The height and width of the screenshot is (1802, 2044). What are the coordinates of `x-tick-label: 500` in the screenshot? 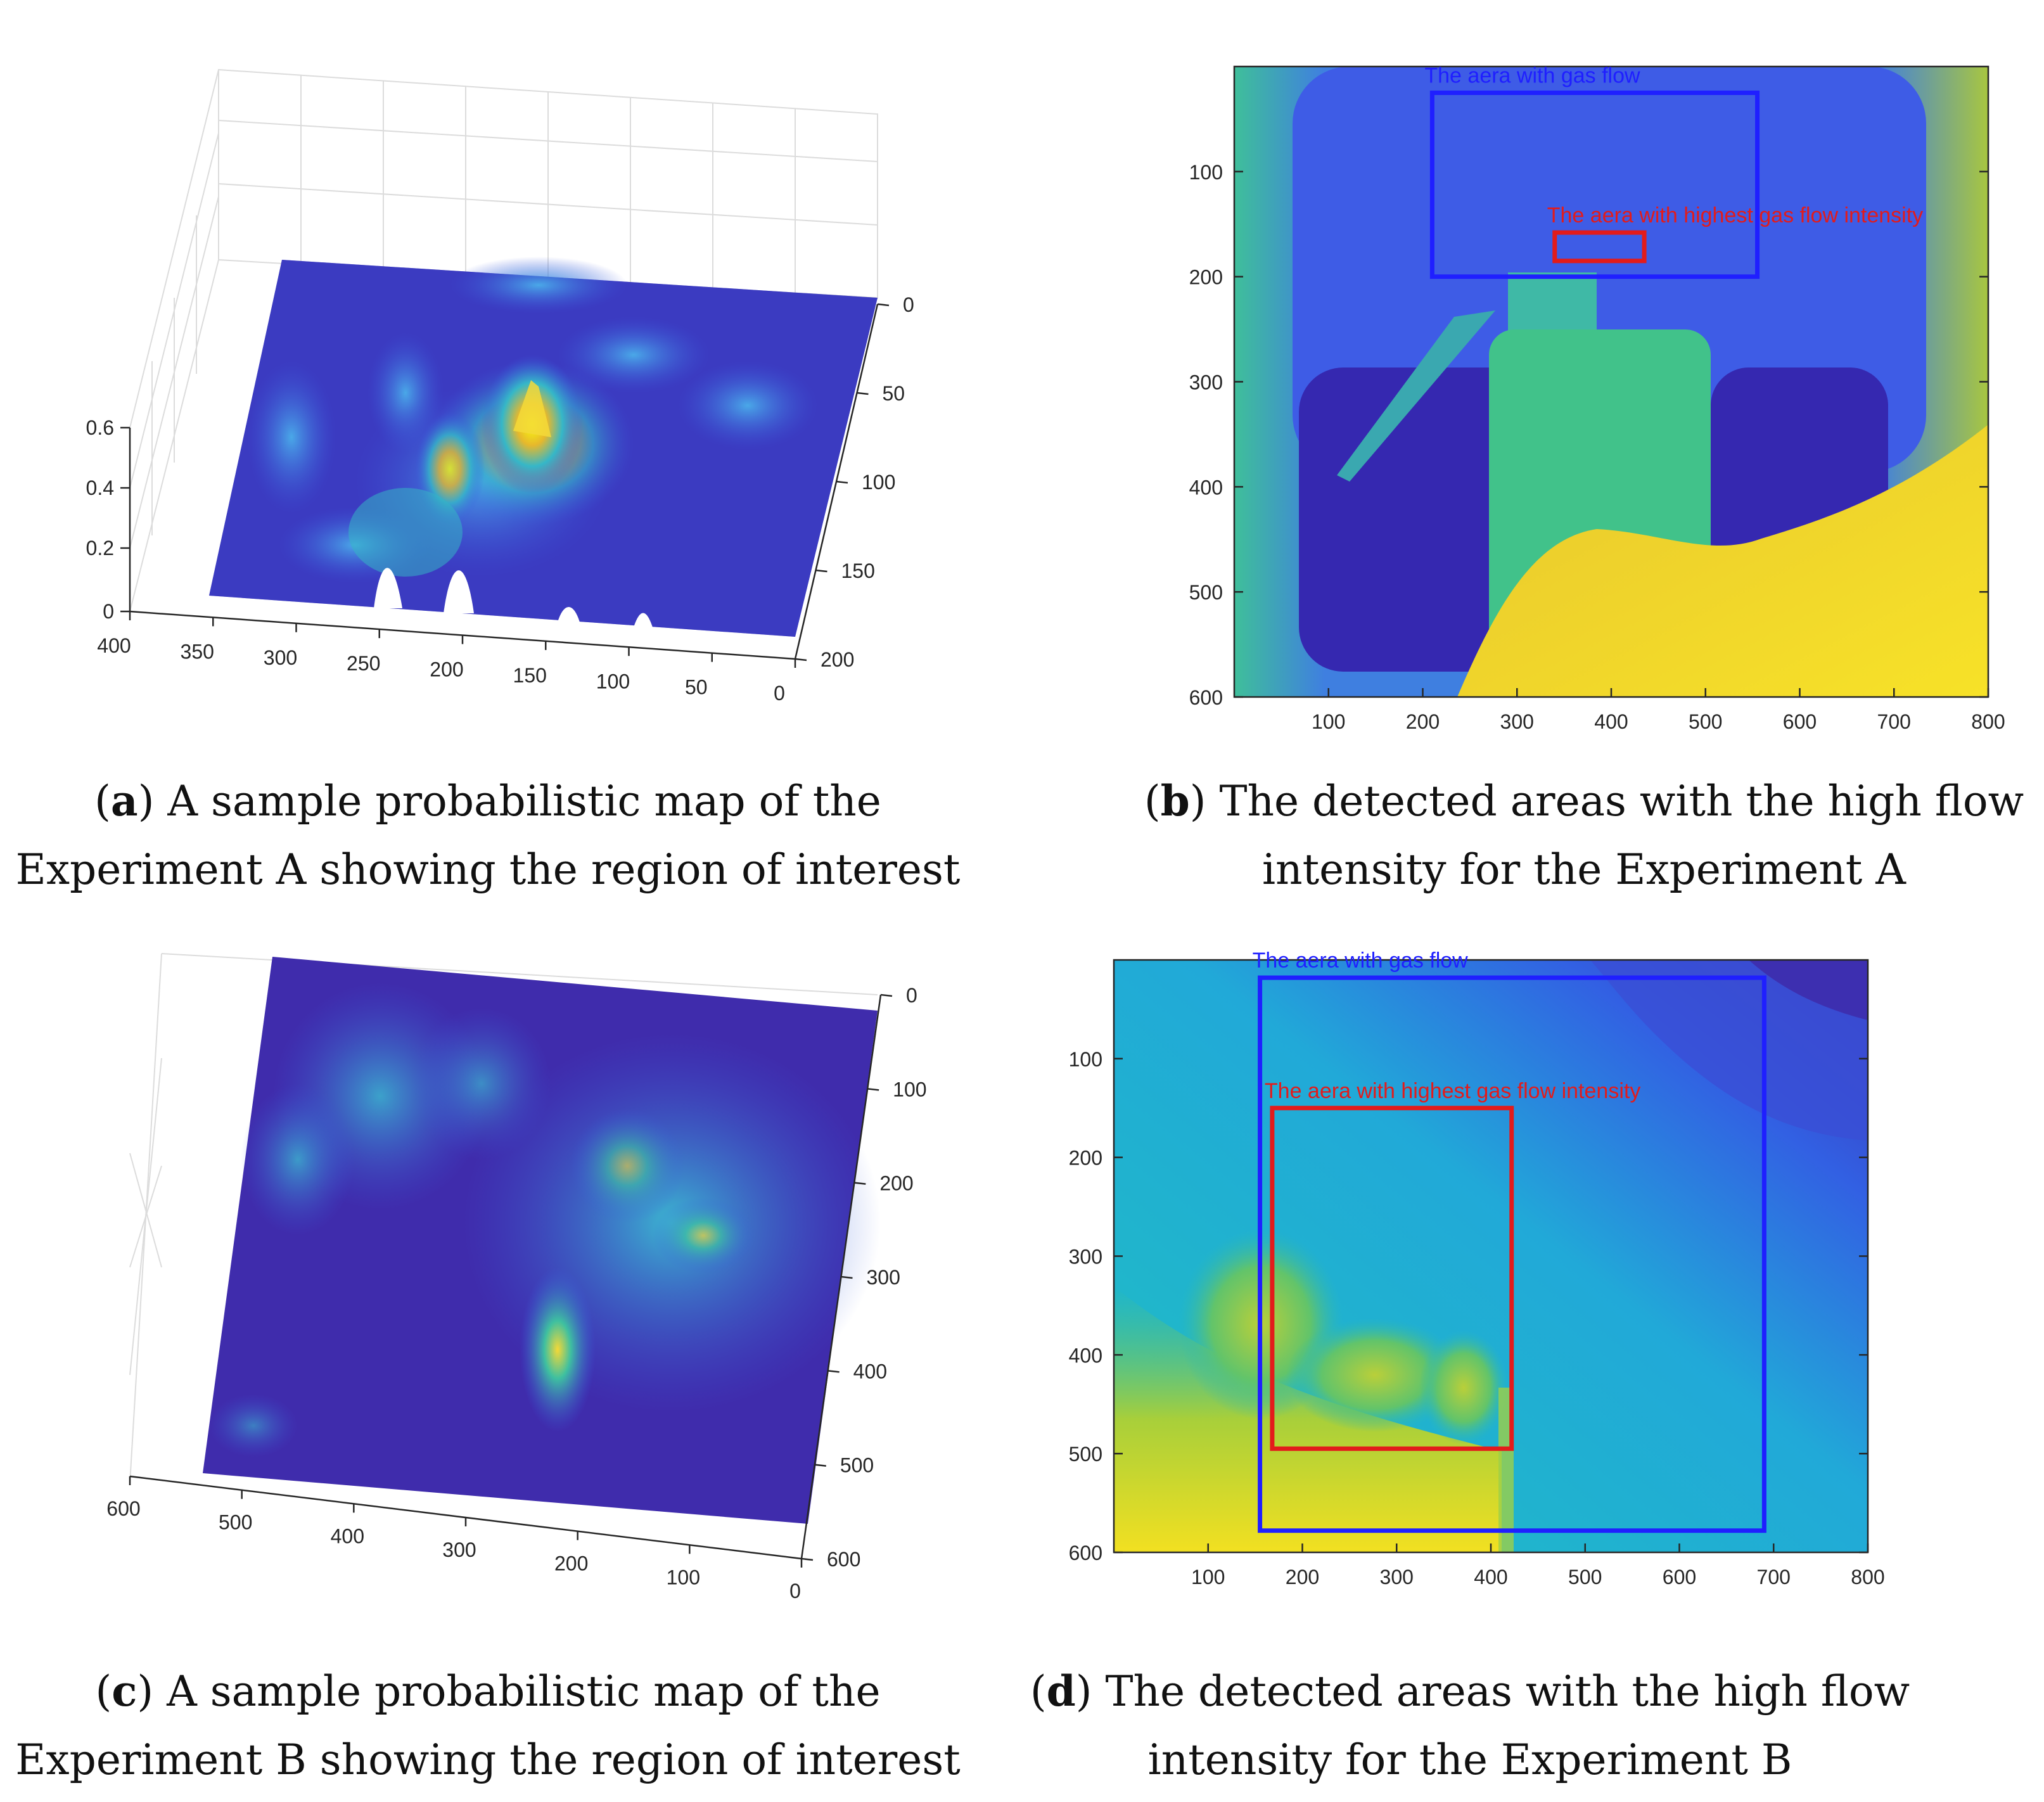 It's located at (1705, 721).